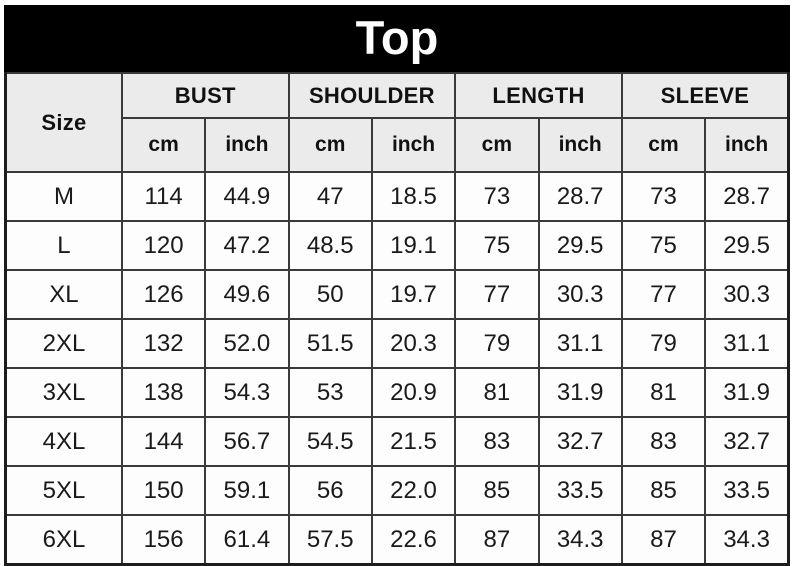 The image size is (800, 566). I want to click on cell-length-inch: 29.5, so click(580, 245).